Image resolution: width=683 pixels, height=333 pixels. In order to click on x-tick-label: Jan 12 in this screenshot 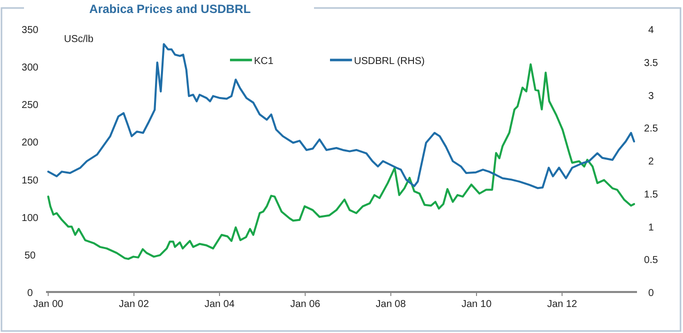, I will do `click(562, 304)`.